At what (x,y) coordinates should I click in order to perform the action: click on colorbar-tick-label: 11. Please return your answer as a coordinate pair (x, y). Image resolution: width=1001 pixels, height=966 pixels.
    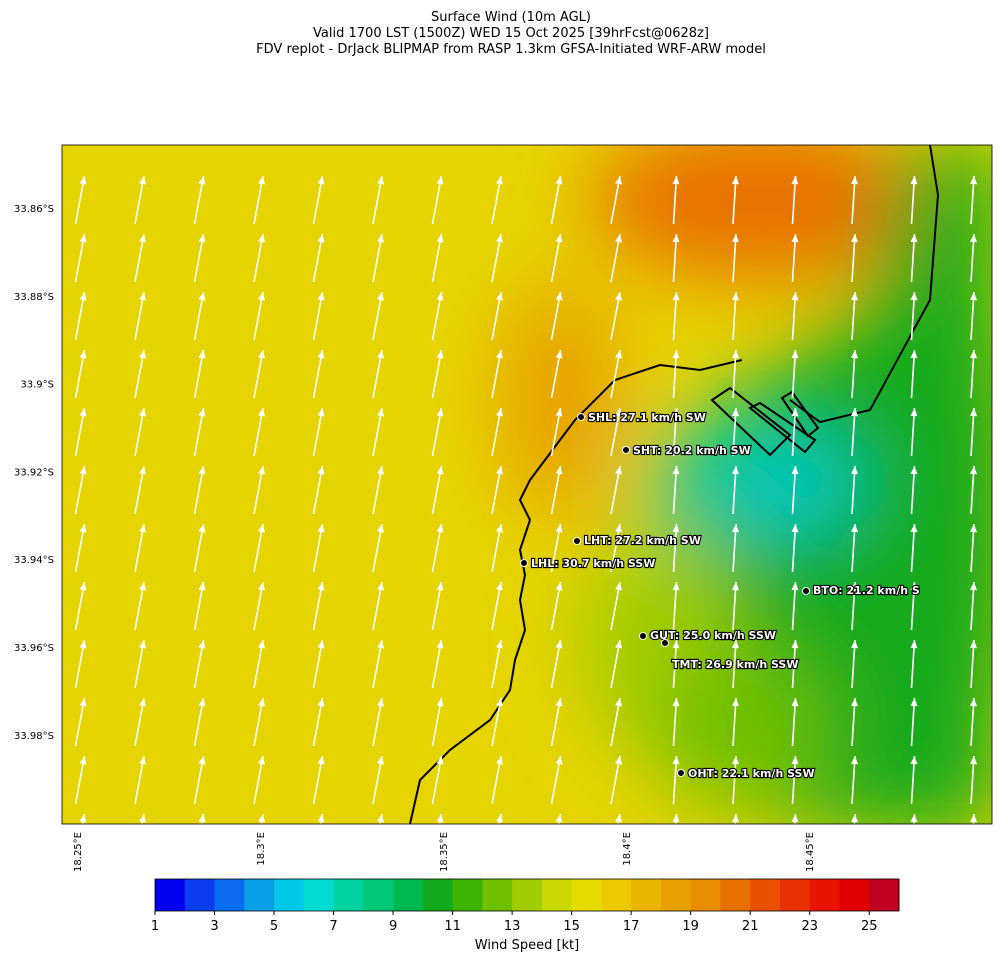
    Looking at the image, I should click on (452, 926).